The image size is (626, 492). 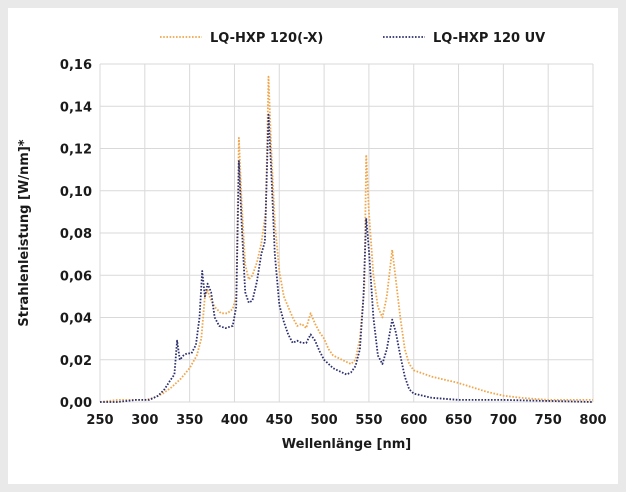 I want to click on x-axis-label: Wellenlänge [nm], so click(x=347, y=444).